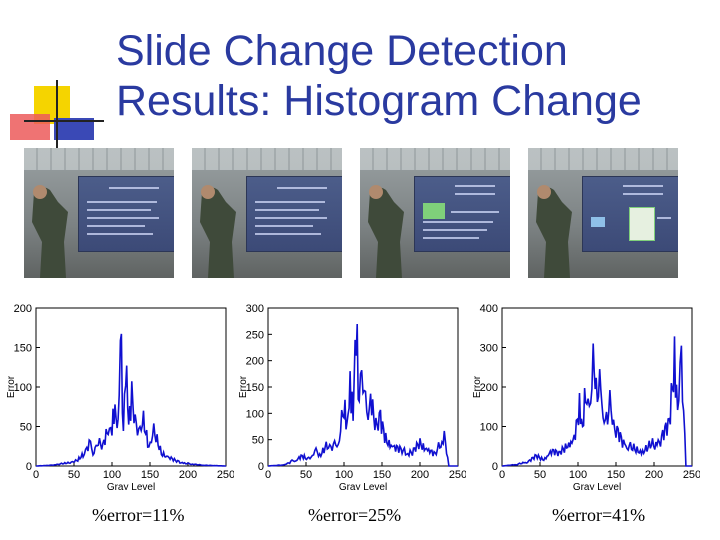 This screenshot has width=720, height=540. What do you see at coordinates (74, 129) in the screenshot?
I see `deco-blue-square` at bounding box center [74, 129].